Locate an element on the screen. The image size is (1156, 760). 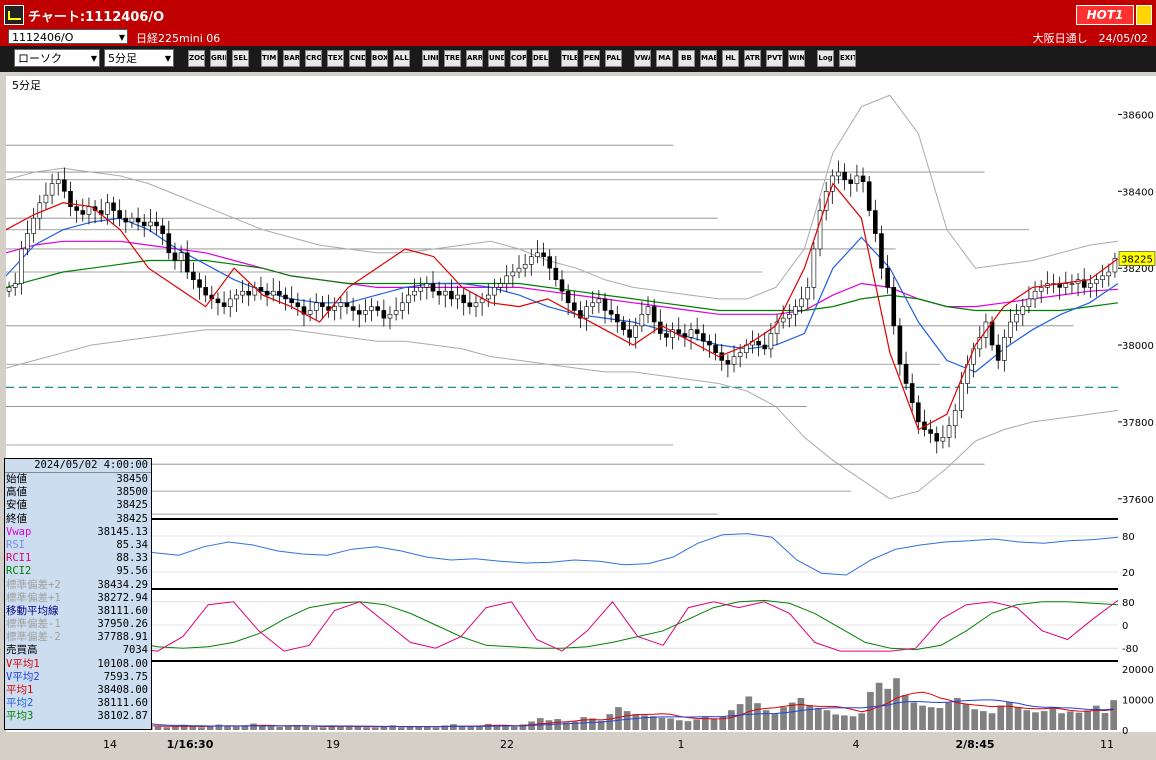
tool-button-del: DEL is located at coordinates (540, 58).